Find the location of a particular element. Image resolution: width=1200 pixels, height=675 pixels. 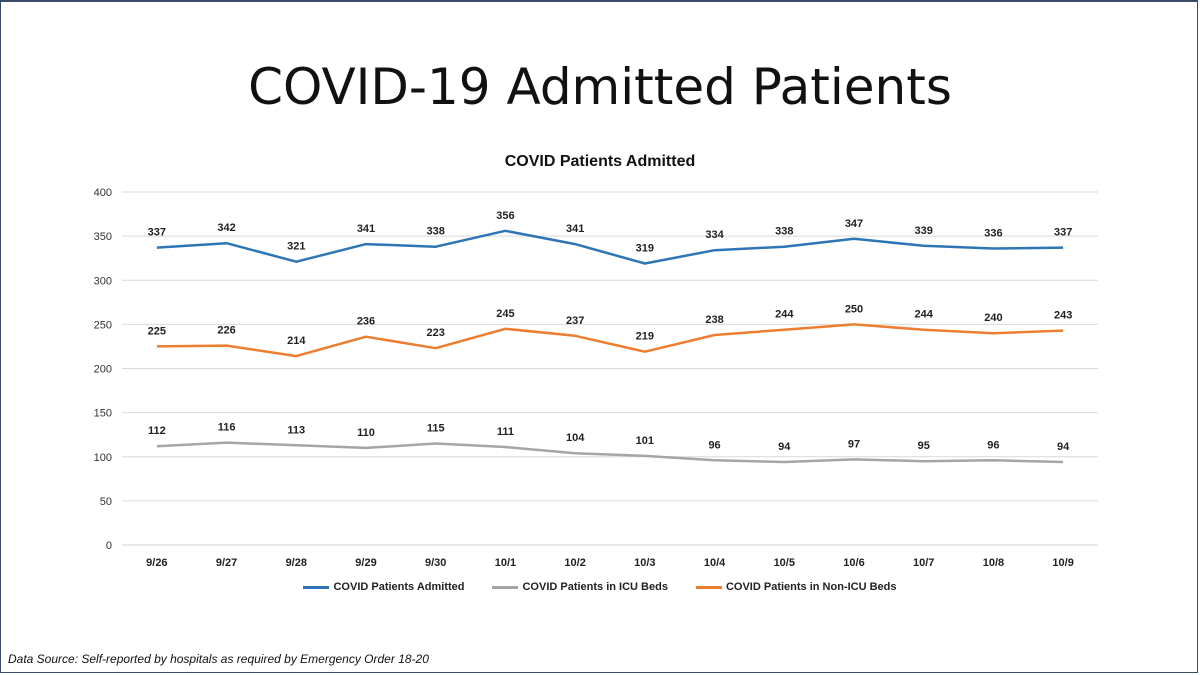

data-label: 226 is located at coordinates (226, 331).